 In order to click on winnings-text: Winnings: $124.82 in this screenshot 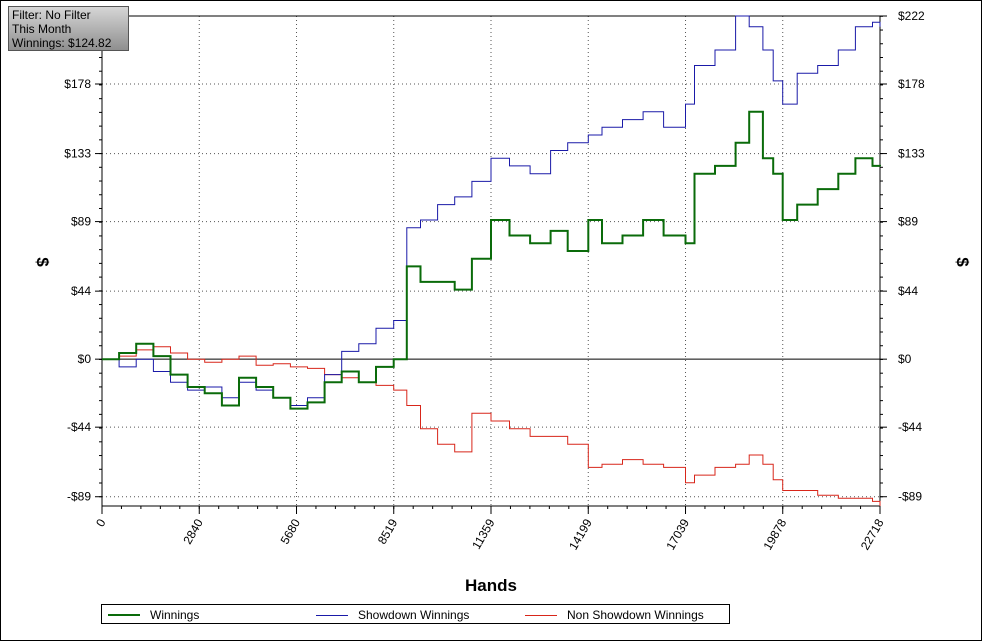, I will do `click(62, 43)`.